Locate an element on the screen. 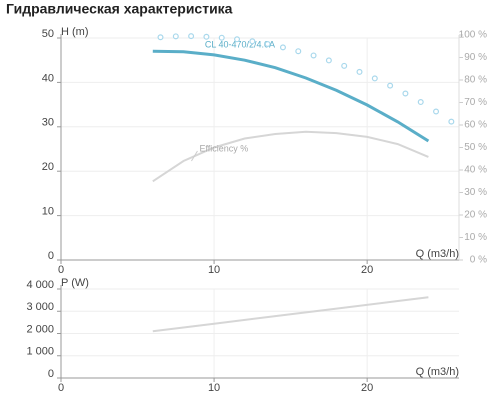 The height and width of the screenshot is (405, 500). y2-tick-label: 10 % is located at coordinates (475, 237).